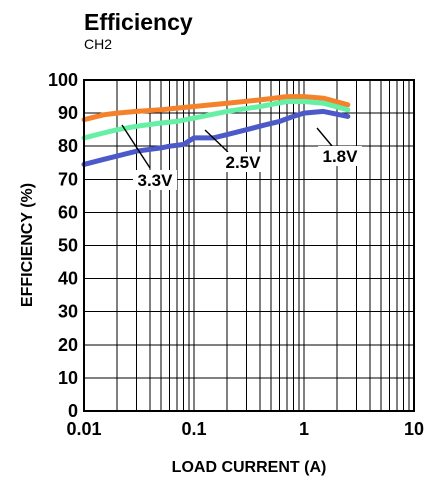  I want to click on annotation-label: 1.8V, so click(341, 156).